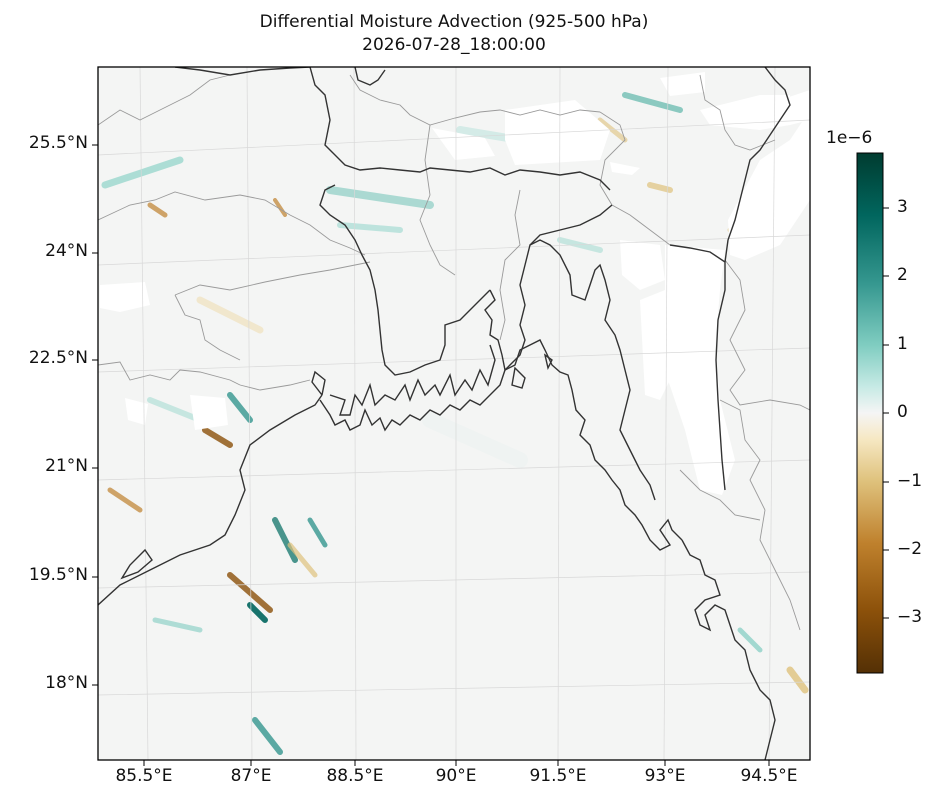 The height and width of the screenshot is (805, 943). What do you see at coordinates (66, 466) in the screenshot?
I see `lat-label: 21°N` at bounding box center [66, 466].